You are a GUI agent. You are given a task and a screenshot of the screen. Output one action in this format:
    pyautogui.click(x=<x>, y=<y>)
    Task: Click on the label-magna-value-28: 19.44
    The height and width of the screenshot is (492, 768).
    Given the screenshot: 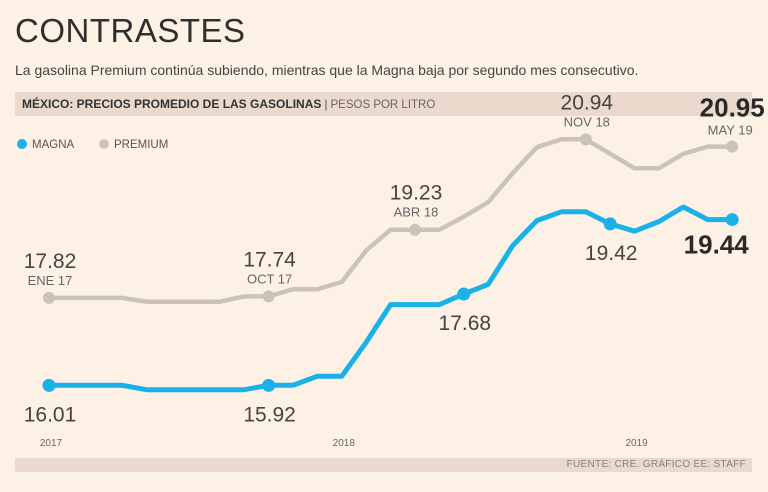 What is the action you would take?
    pyautogui.click(x=717, y=245)
    